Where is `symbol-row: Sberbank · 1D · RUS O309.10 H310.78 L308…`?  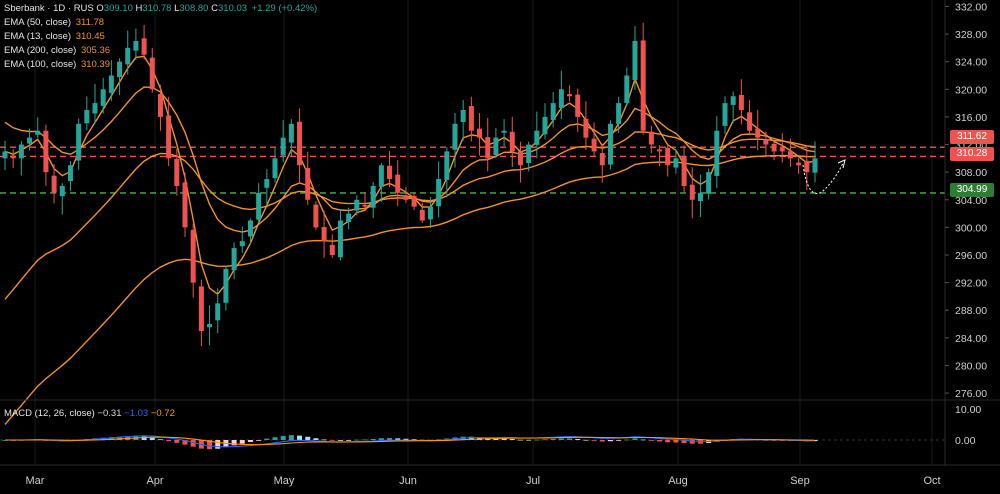 symbol-row: Sberbank · 1D · RUS O309.10 H310.78 L308… is located at coordinates (160, 9).